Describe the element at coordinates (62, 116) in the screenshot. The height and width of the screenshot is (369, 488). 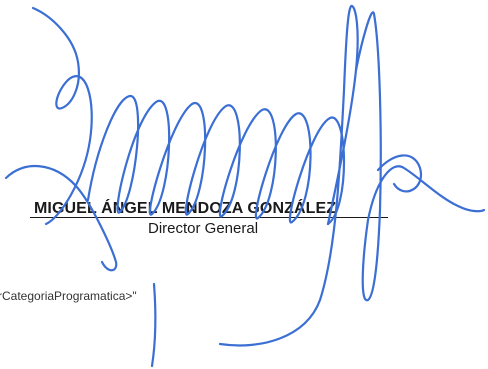
I see `signature-stroke-hook` at that location.